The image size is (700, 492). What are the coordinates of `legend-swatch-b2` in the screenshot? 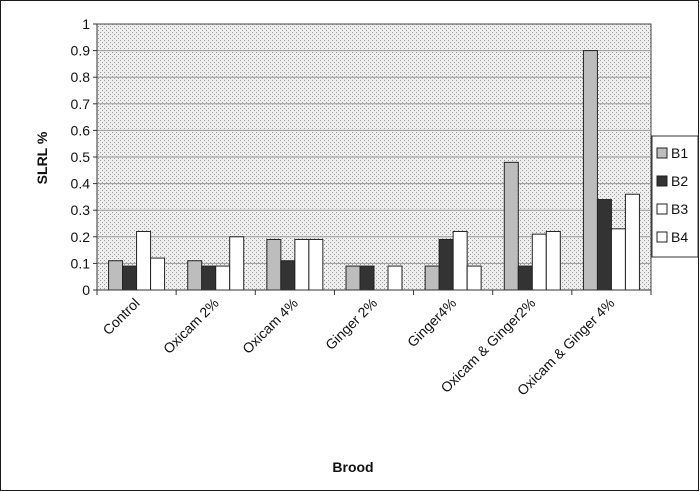 It's located at (662, 181).